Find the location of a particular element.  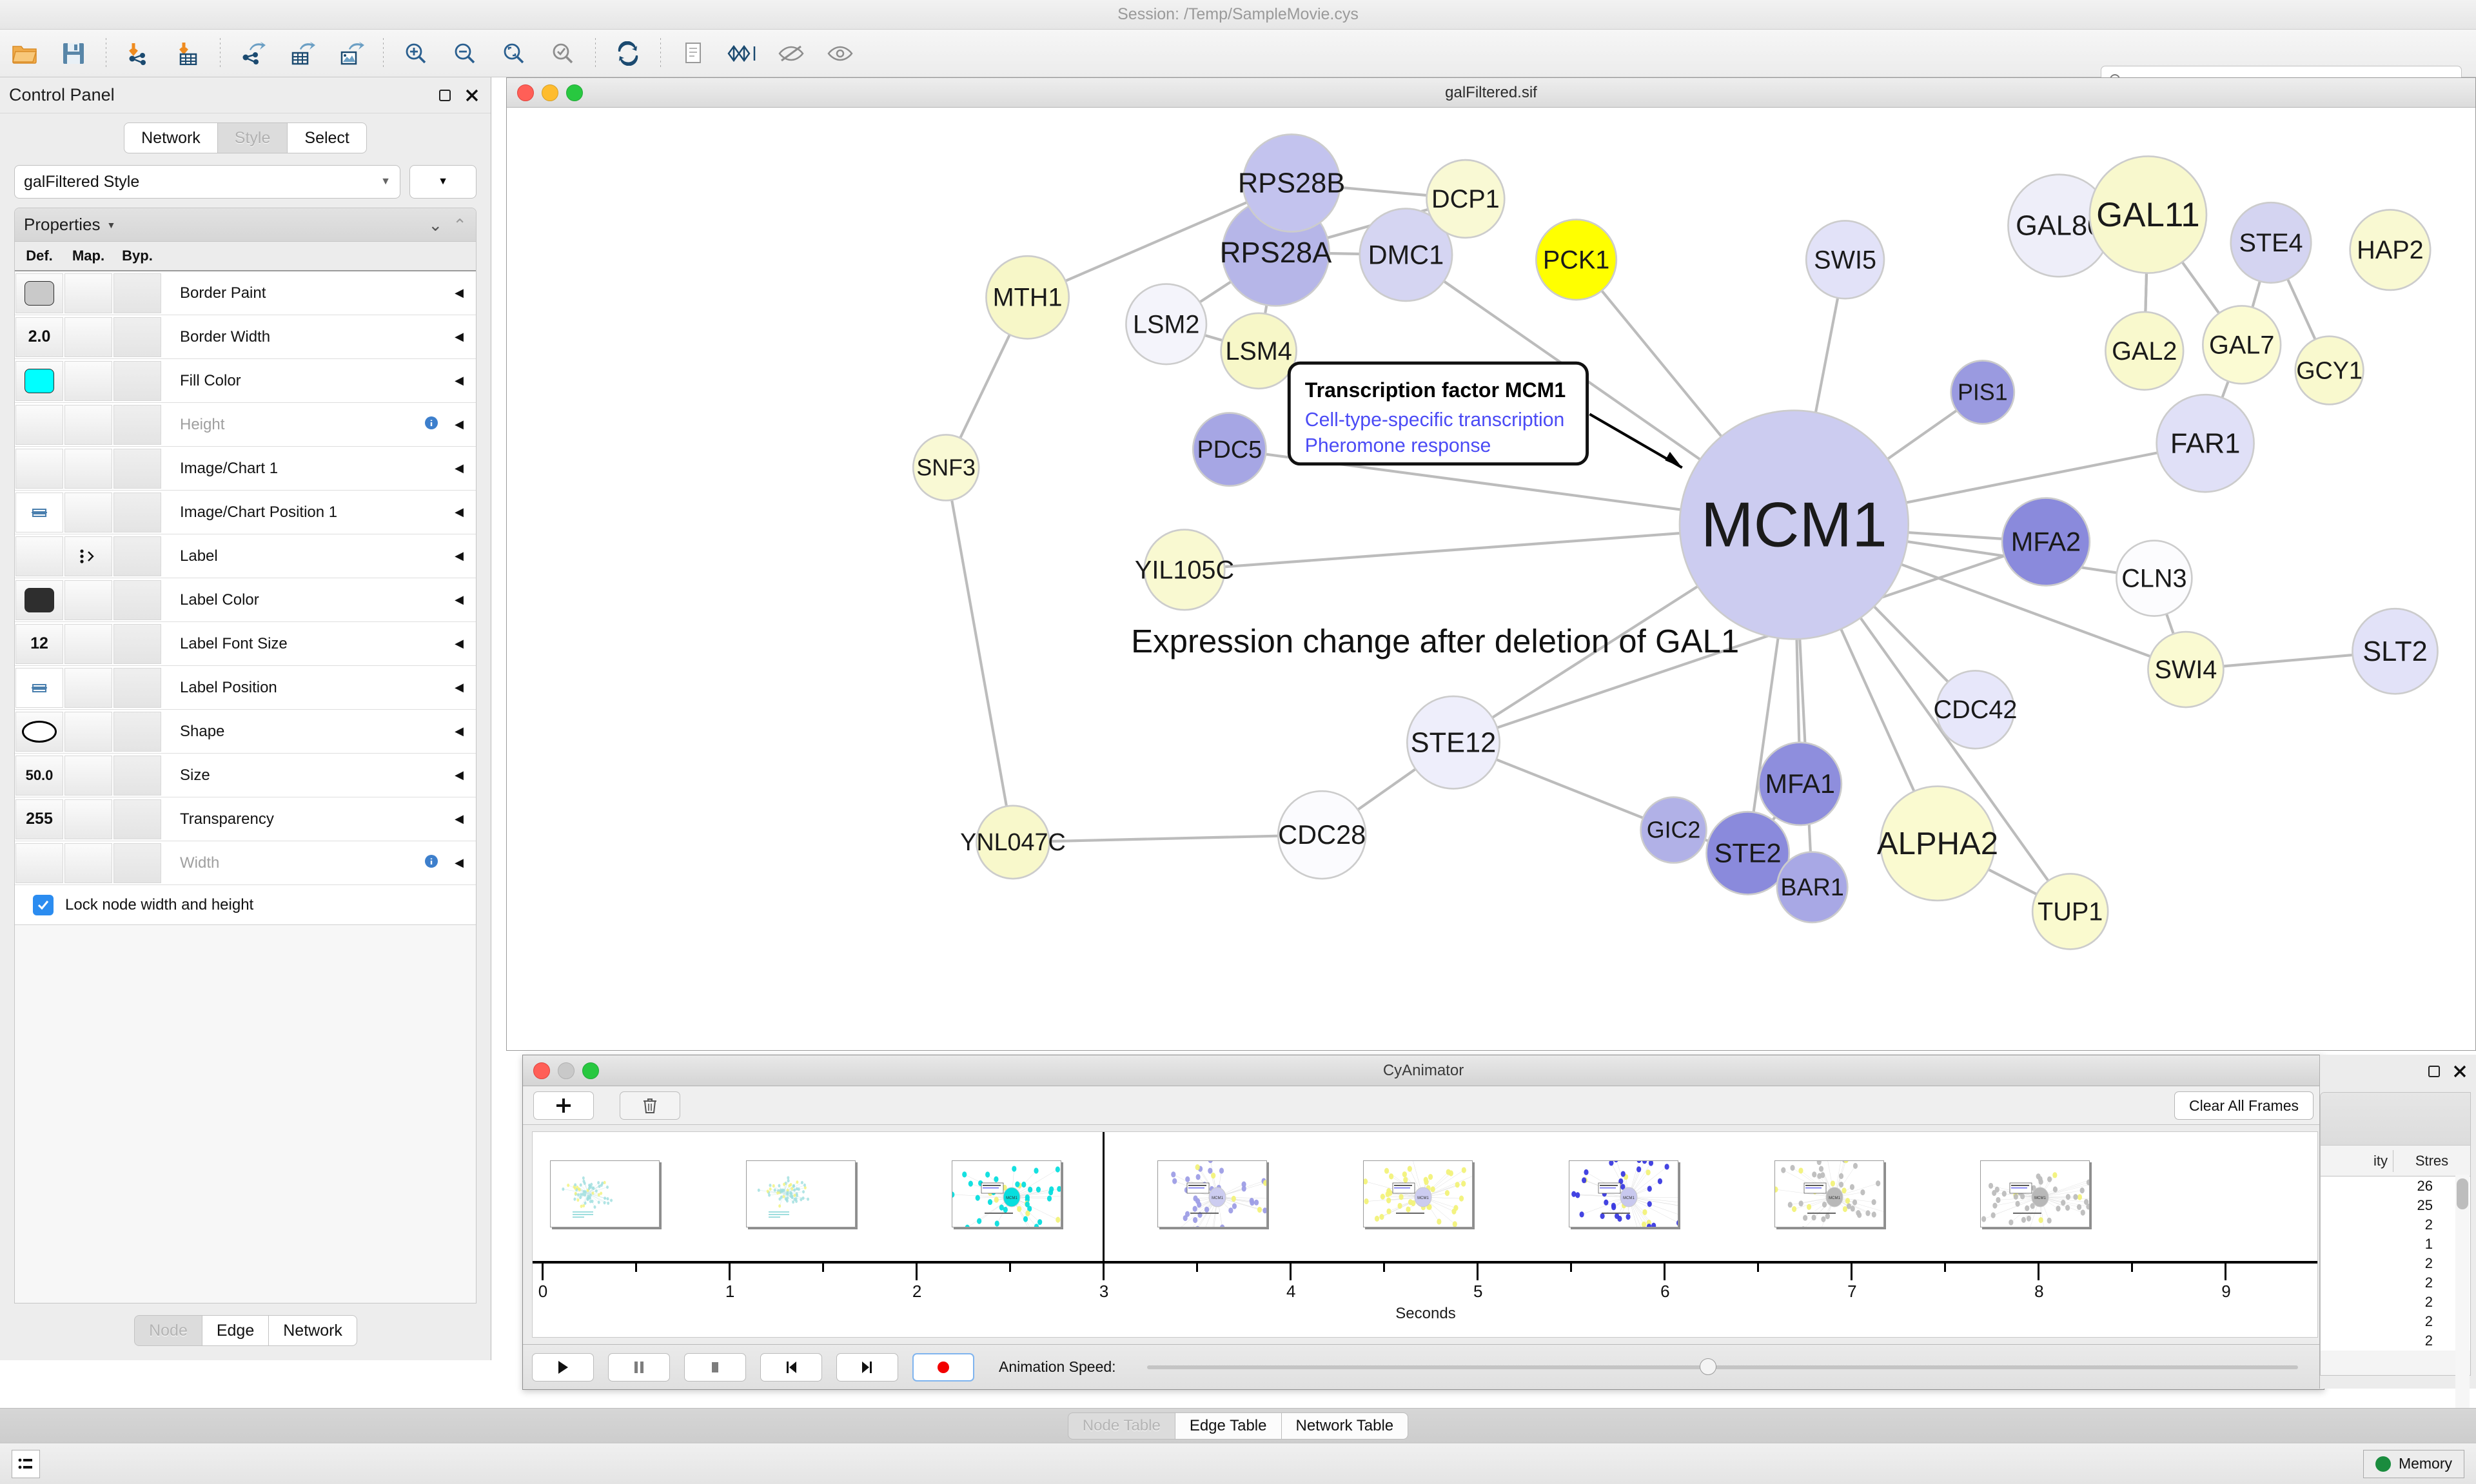

network-node: FAR1 is located at coordinates (2205, 443).